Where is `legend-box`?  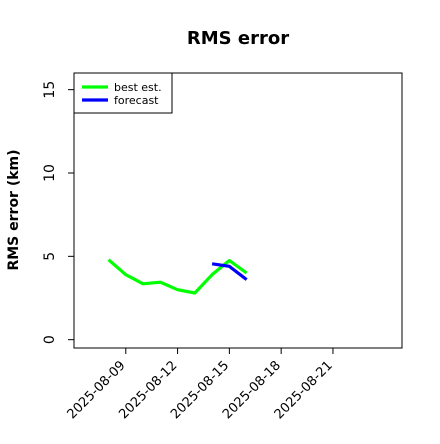 legend-box is located at coordinates (123, 93).